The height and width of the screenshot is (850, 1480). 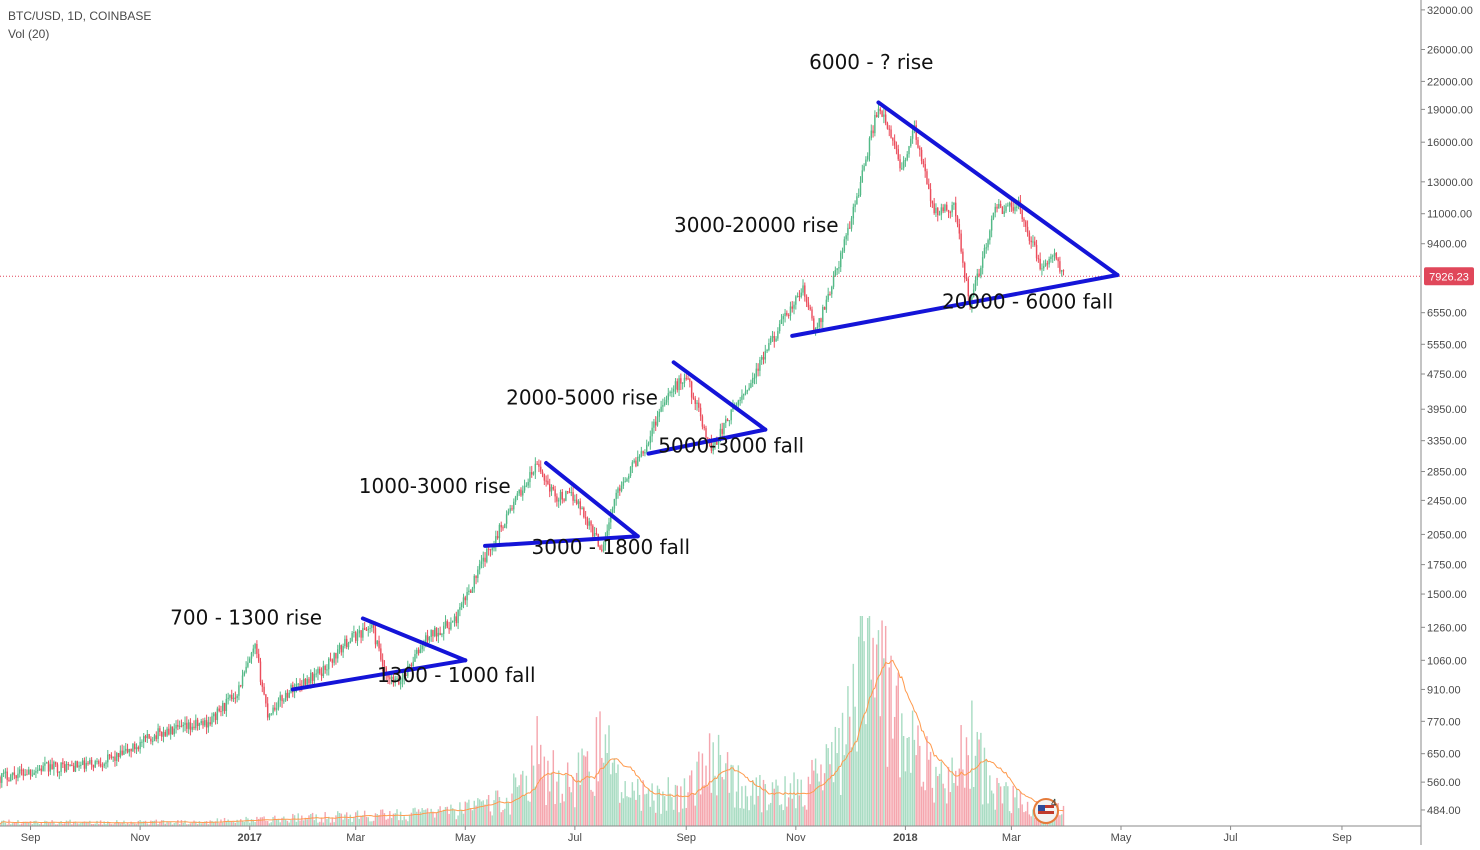 What do you see at coordinates (575, 838) in the screenshot?
I see `x-tick-label: Jul` at bounding box center [575, 838].